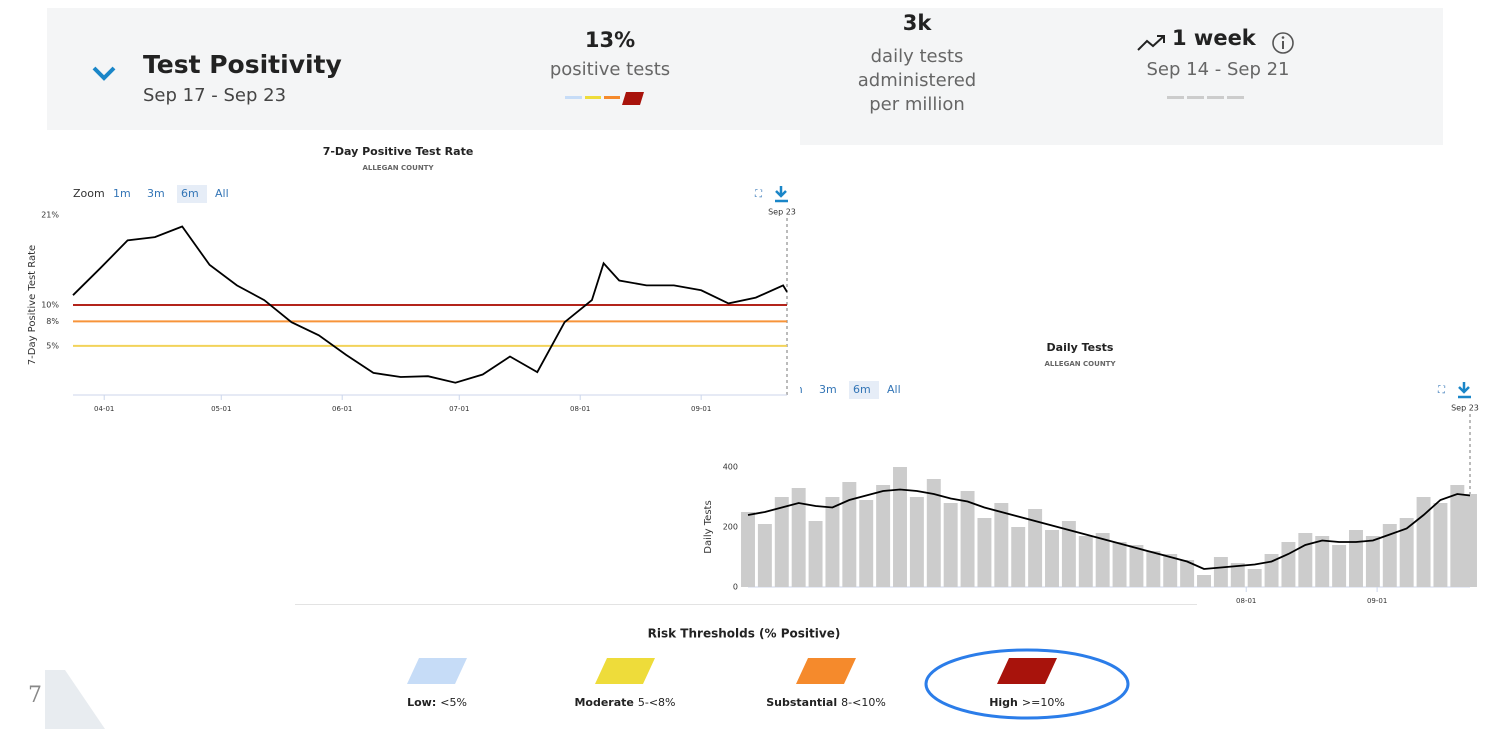 The image size is (1489, 729). What do you see at coordinates (744, 634) in the screenshot?
I see `legend-title: Risk Thresholds (% Positive)` at bounding box center [744, 634].